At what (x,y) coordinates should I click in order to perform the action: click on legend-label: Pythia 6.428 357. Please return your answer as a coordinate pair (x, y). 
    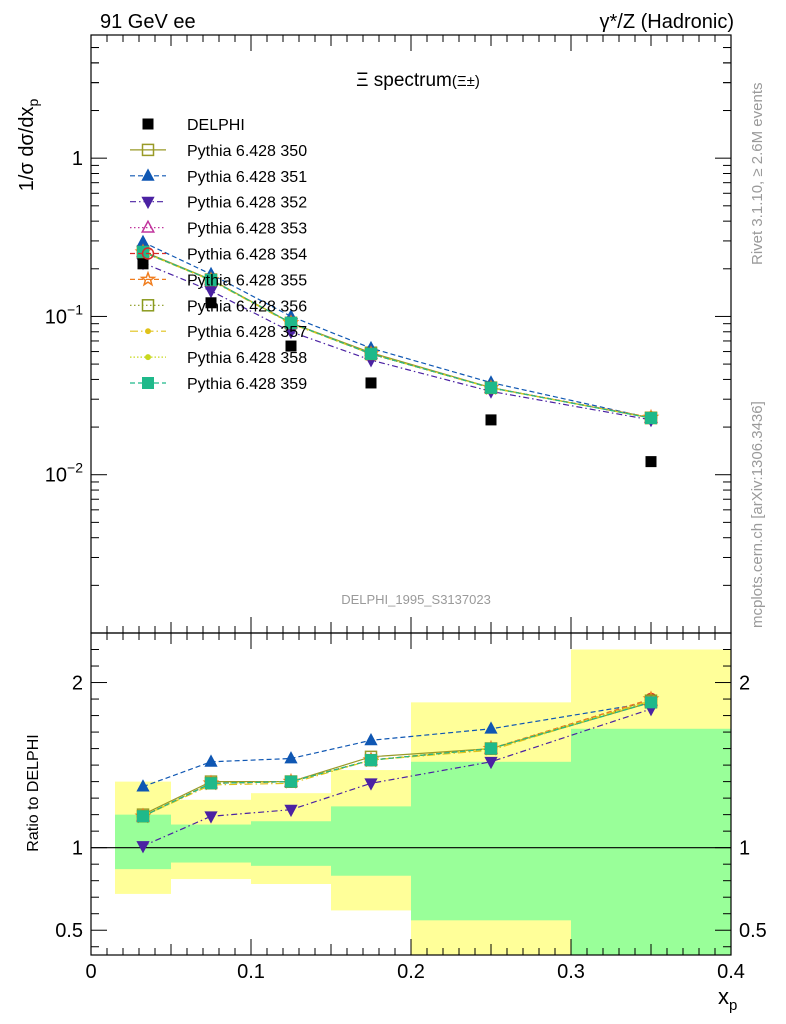
    Looking at the image, I should click on (247, 332).